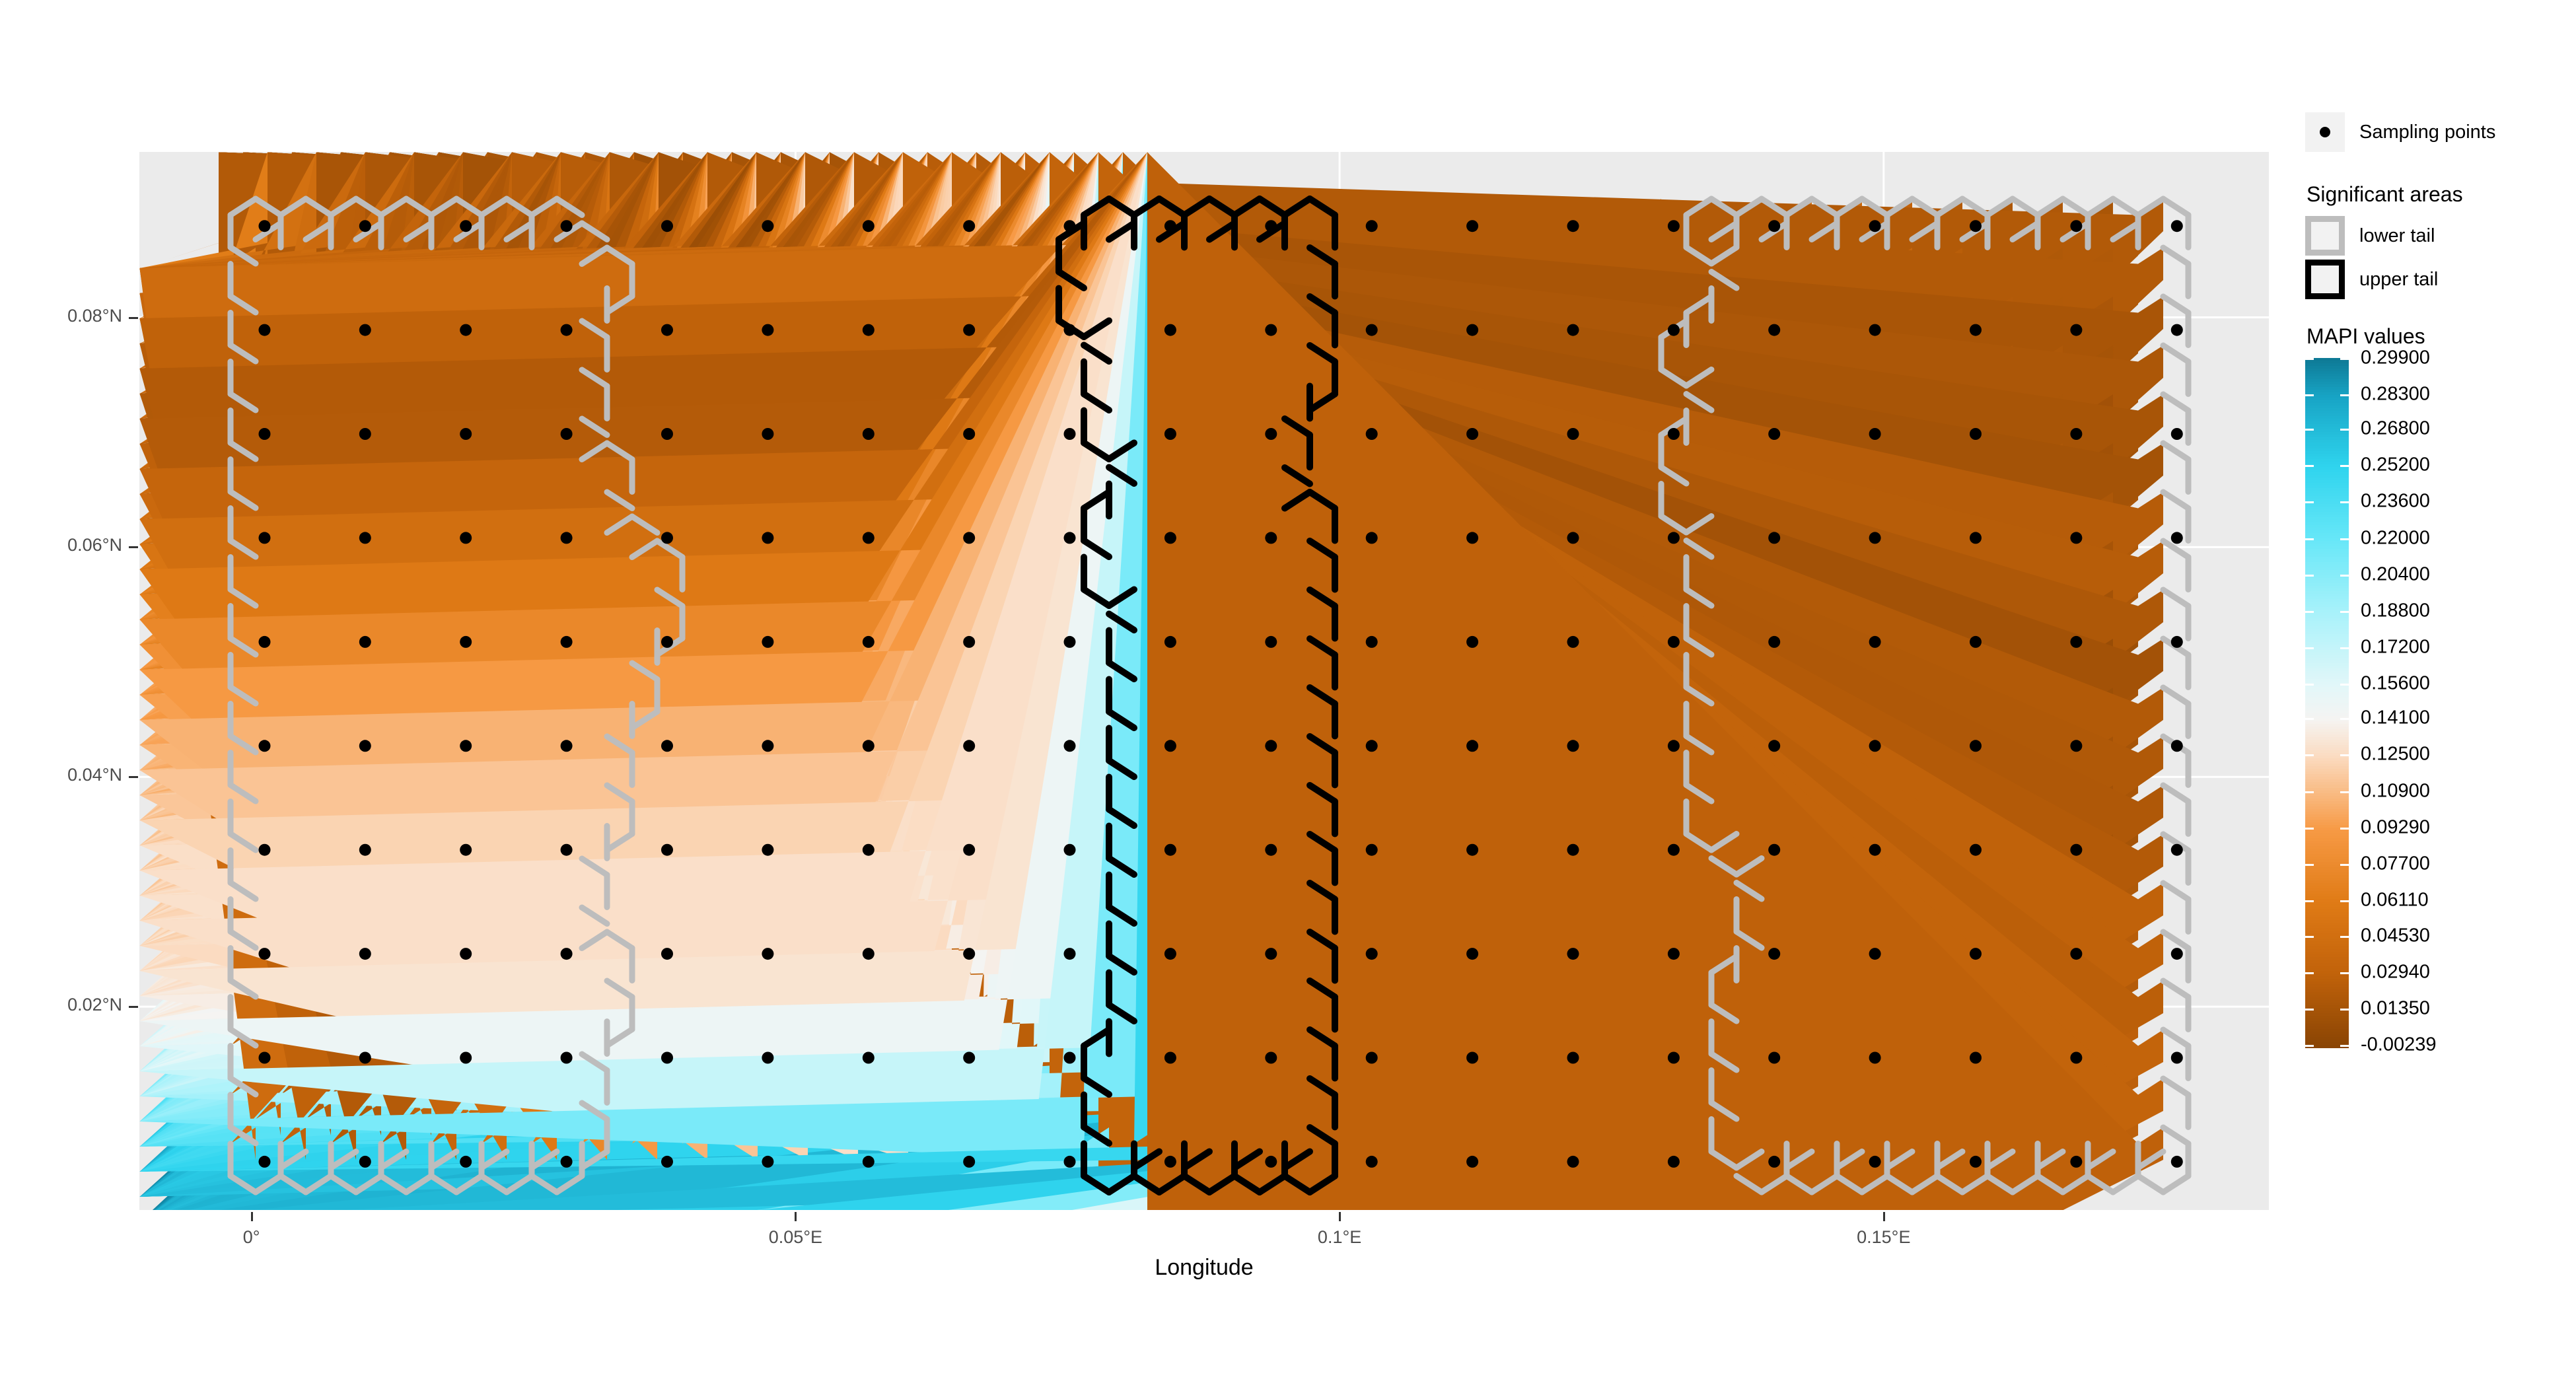  I want to click on y-tick-label-2: 0.06°N, so click(94, 545).